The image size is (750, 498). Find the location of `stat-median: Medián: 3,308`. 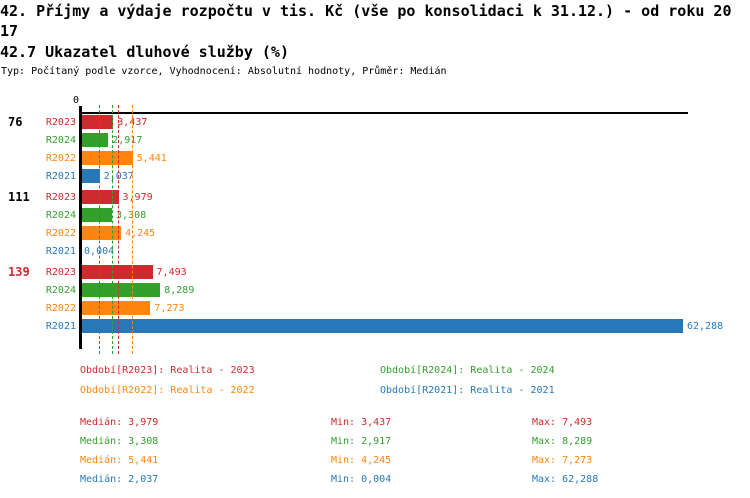

stat-median: Medián: 3,308 is located at coordinates (119, 441).